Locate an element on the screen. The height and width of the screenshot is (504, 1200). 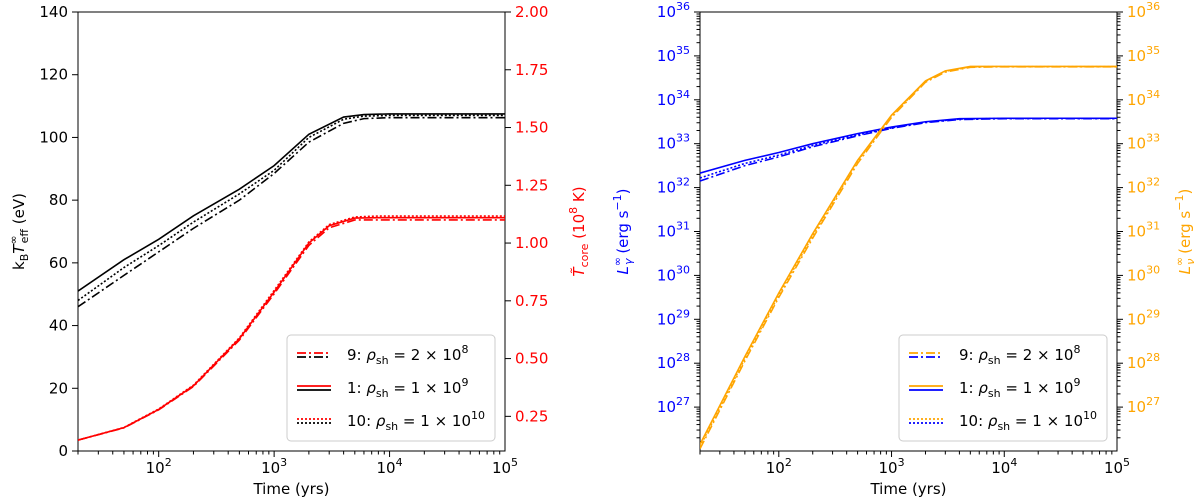
label-unit-end: K) is located at coordinates (579, 196).